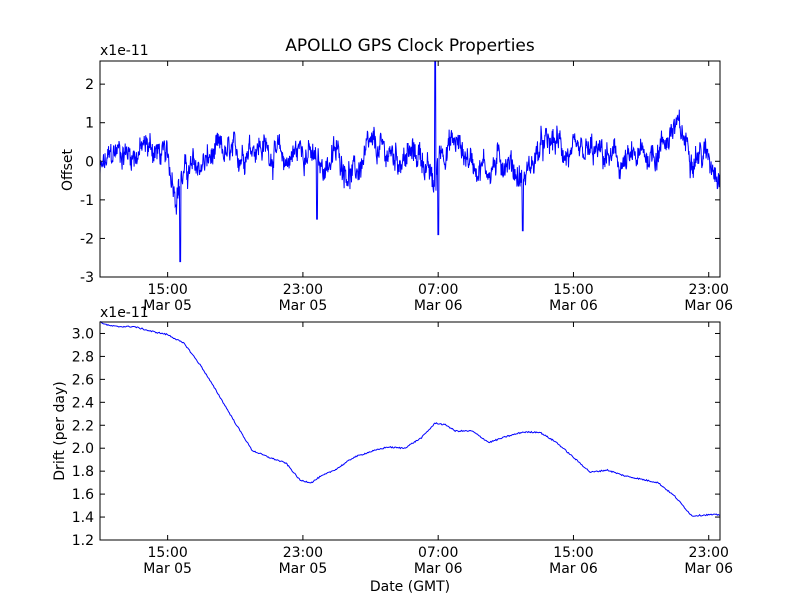 The width and height of the screenshot is (800, 600). I want to click on ytick-label: -1, so click(87, 201).